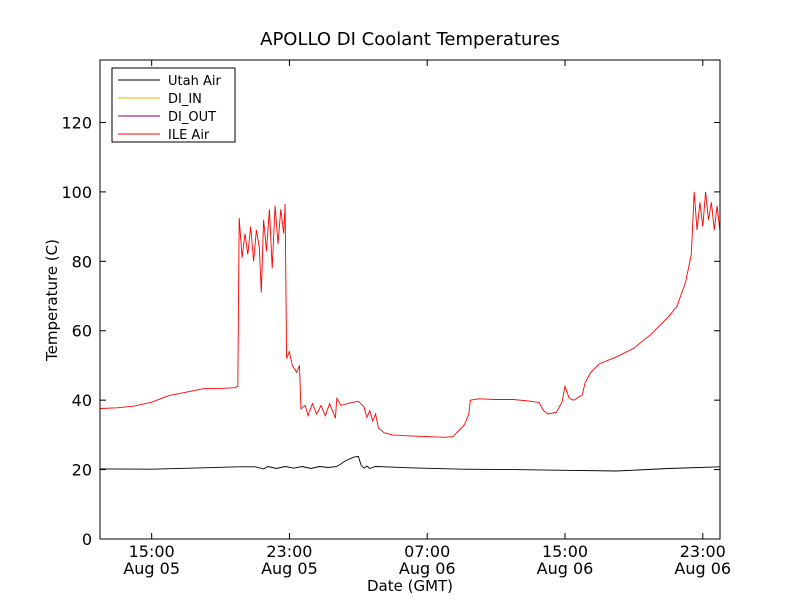  Describe the element at coordinates (194, 81) in the screenshot. I see `legend-label-utah-air: Utah Air` at that location.